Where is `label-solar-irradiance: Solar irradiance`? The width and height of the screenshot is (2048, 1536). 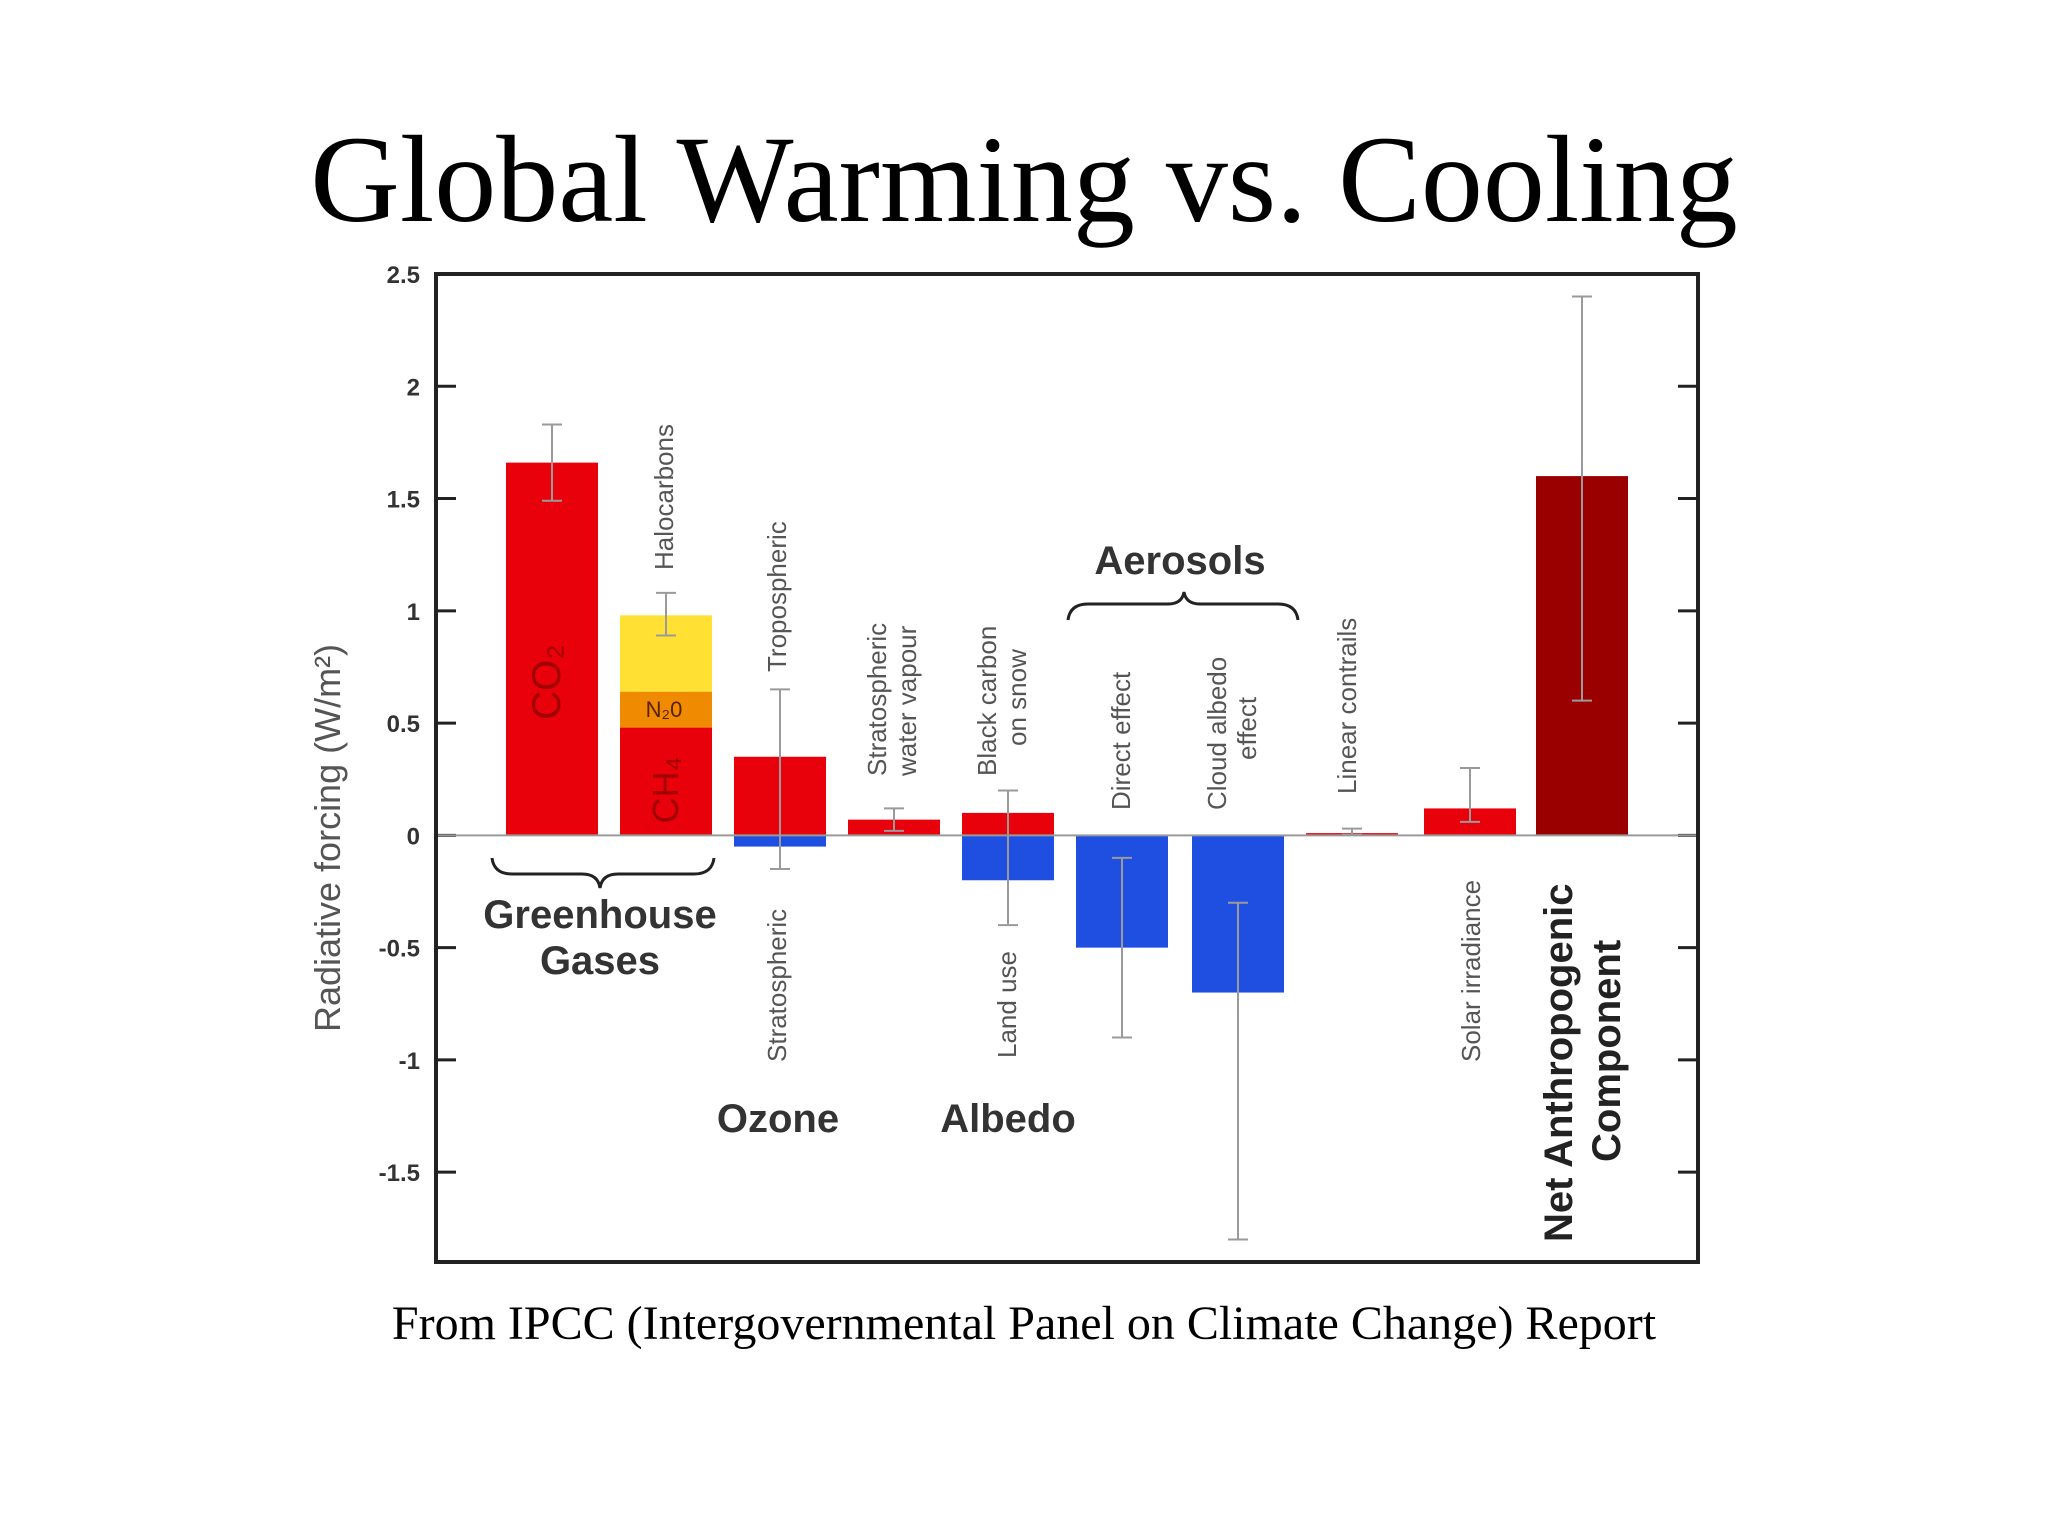 label-solar-irradiance: Solar irradiance is located at coordinates (1471, 971).